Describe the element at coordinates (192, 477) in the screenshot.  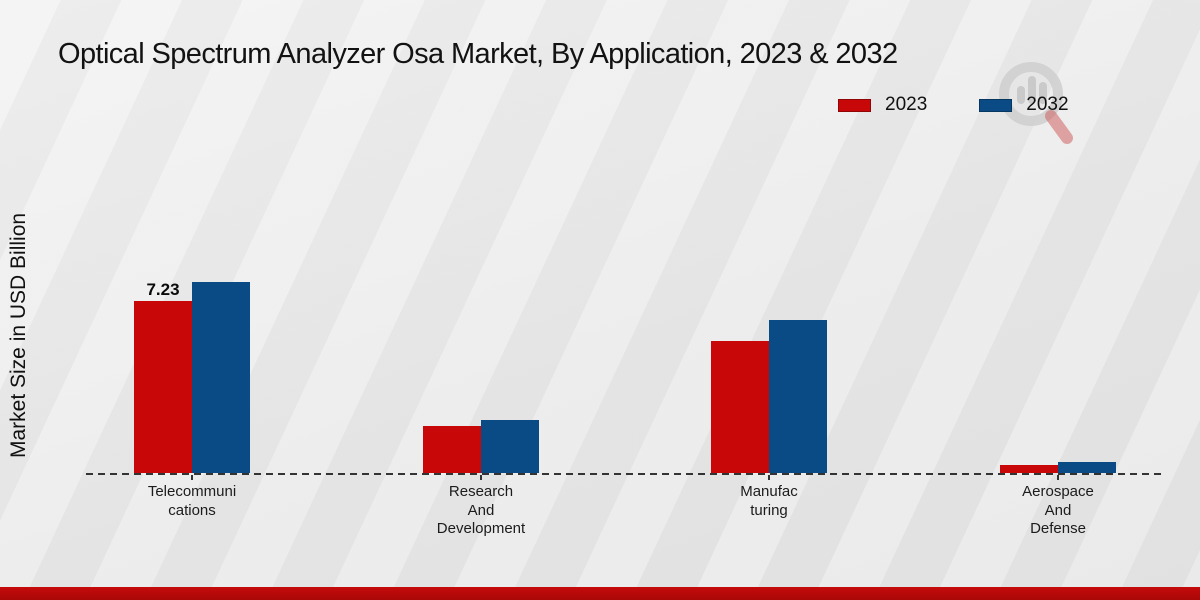
I see `x-axis-tick-telecommunications` at that location.